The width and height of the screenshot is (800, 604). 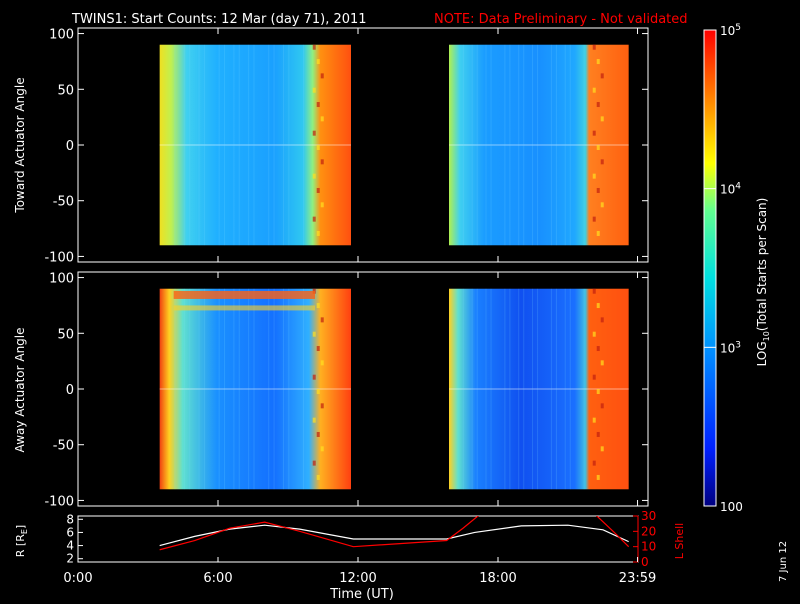 I want to click on orbit-ylabel-left-end: ], so click(x=20, y=527).